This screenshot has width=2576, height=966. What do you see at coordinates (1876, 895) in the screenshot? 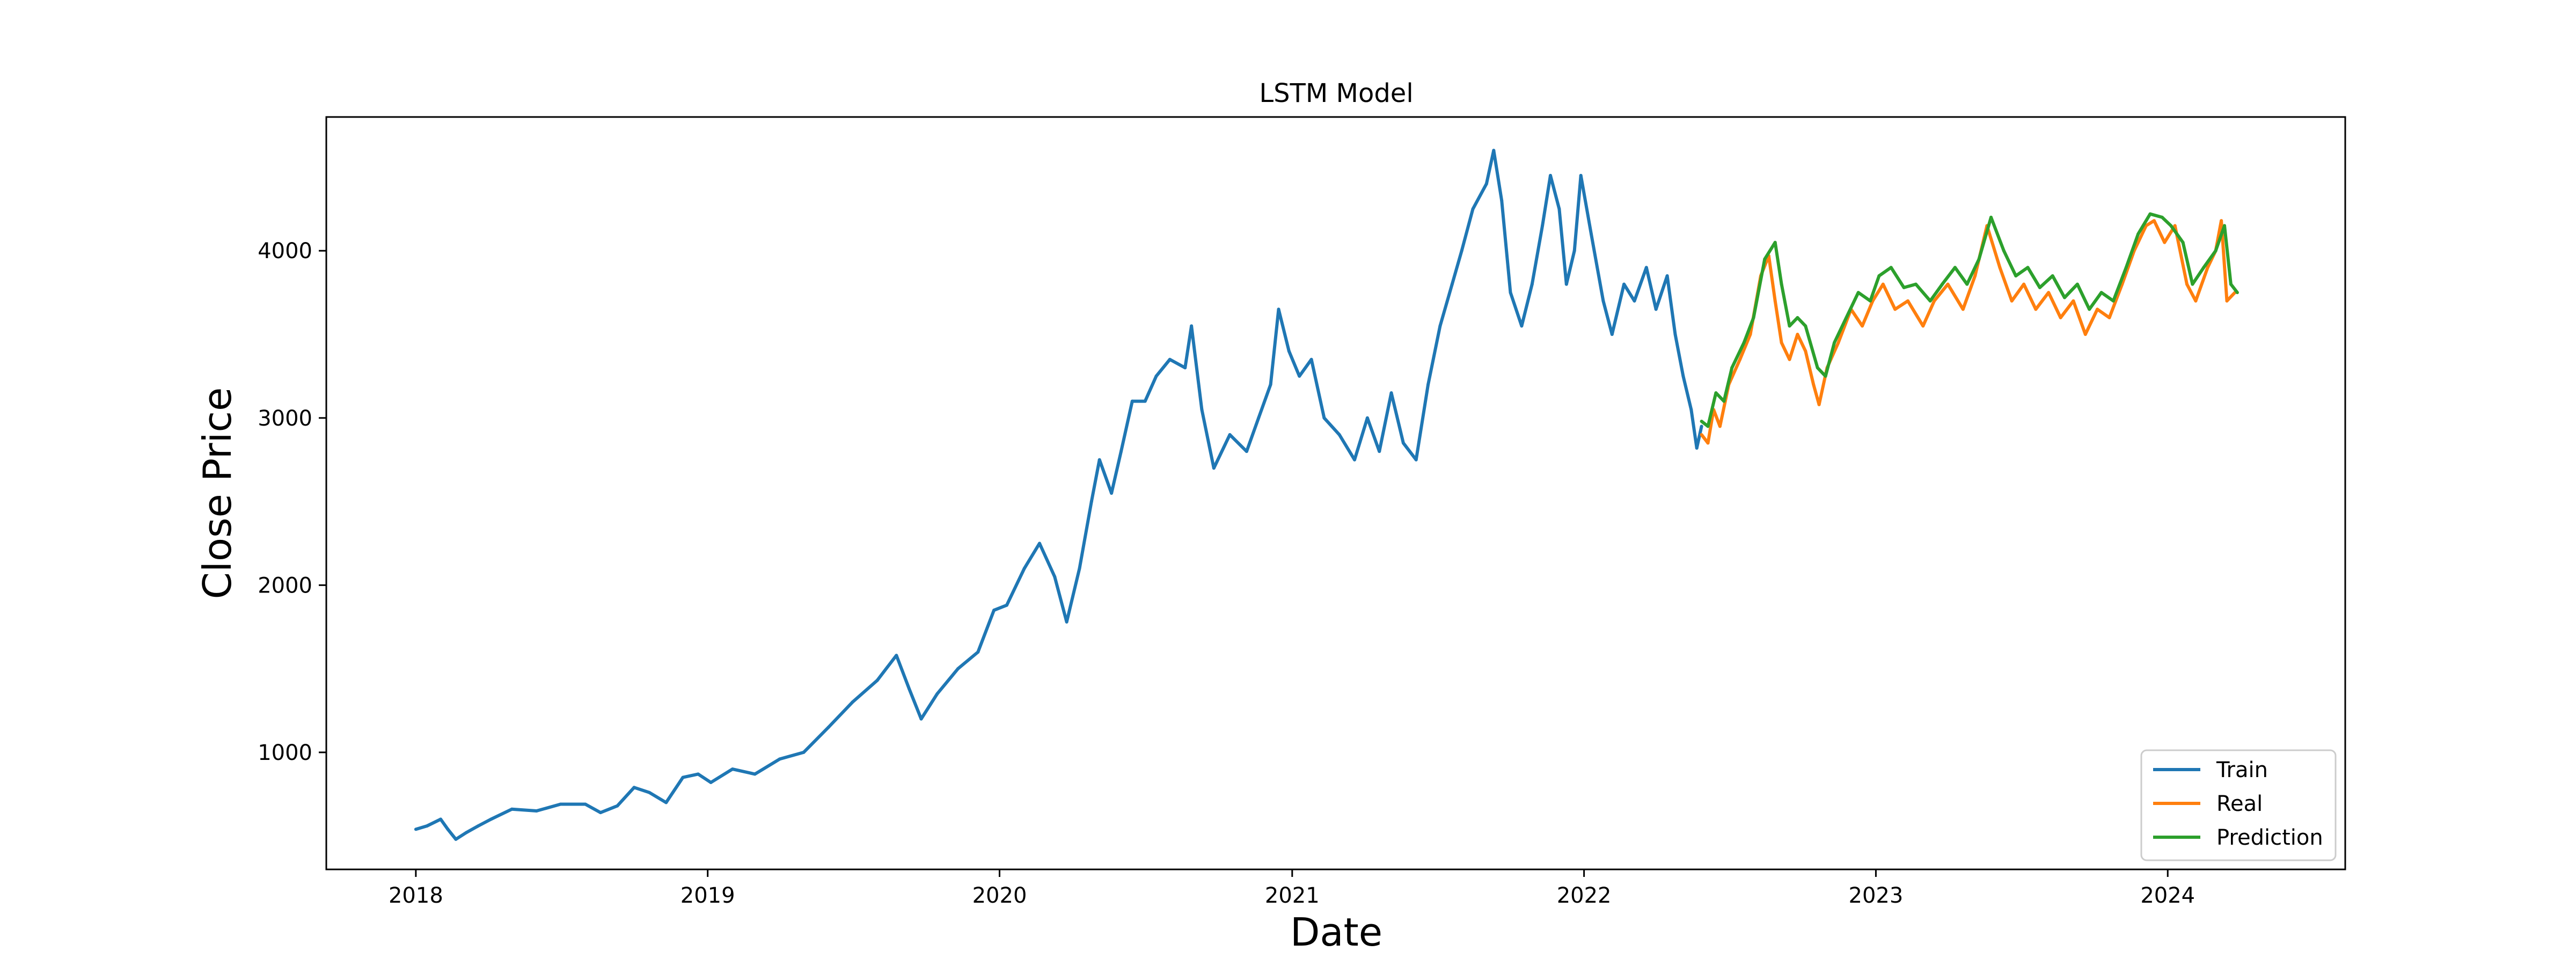
I see `x-tick-label: 2023` at bounding box center [1876, 895].